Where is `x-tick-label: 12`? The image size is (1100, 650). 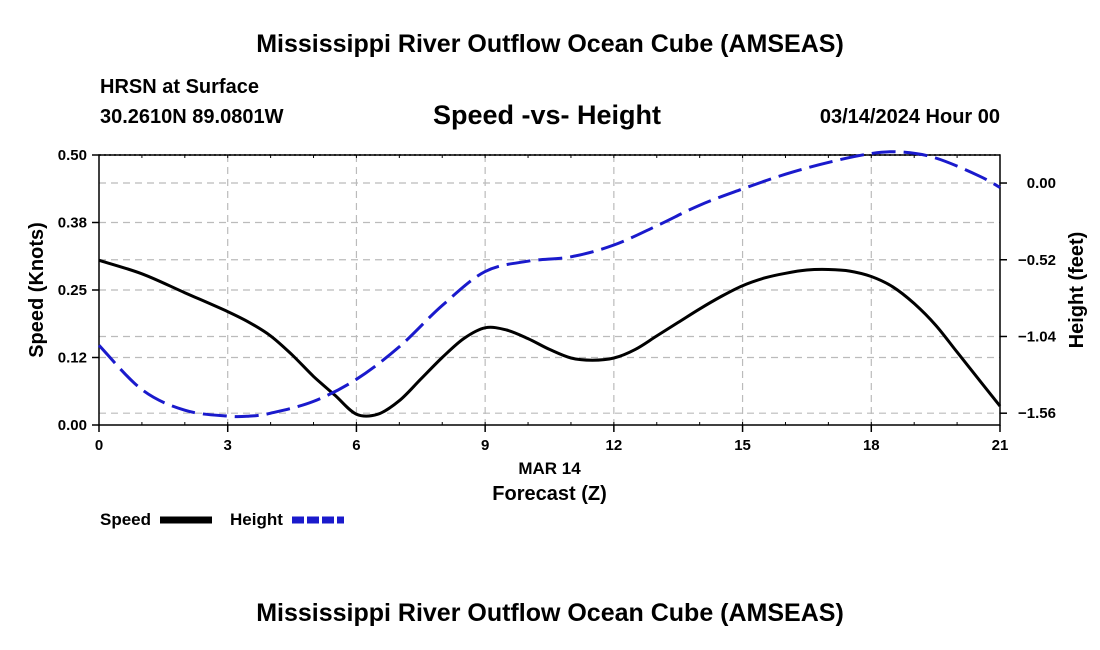
x-tick-label: 12 is located at coordinates (614, 445).